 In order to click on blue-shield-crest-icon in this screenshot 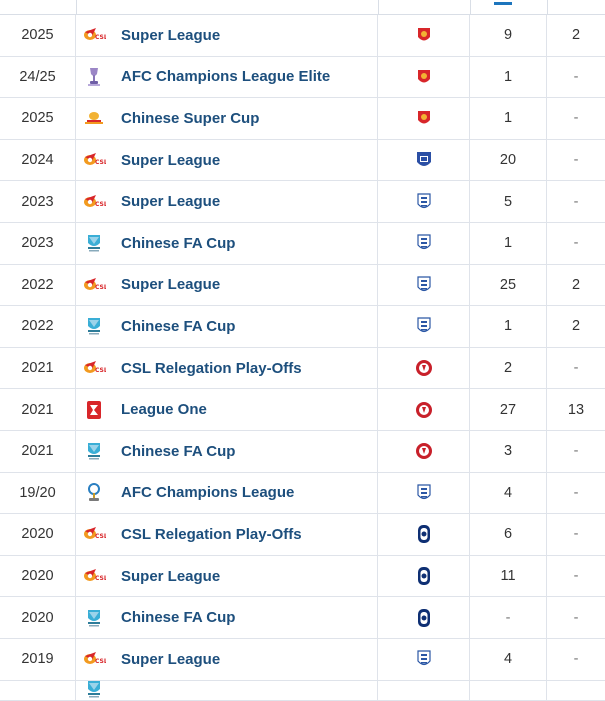, I will do `click(423, 159)`.